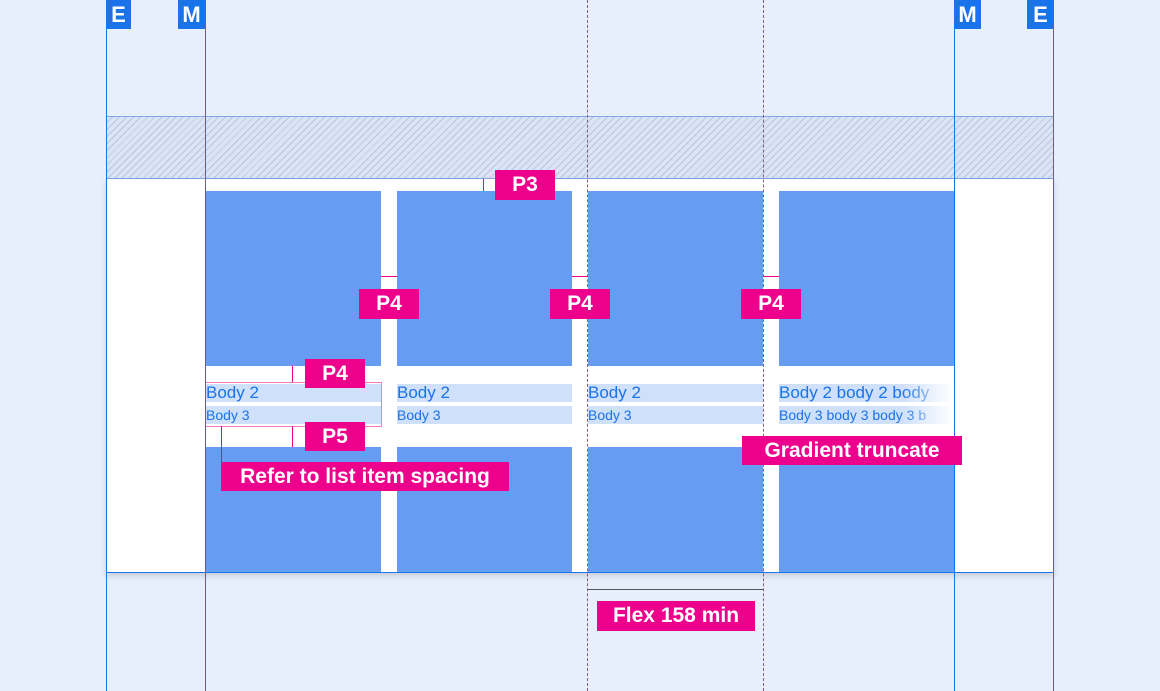 This screenshot has width=1160, height=691. I want to click on text-block-outline, so click(293, 404).